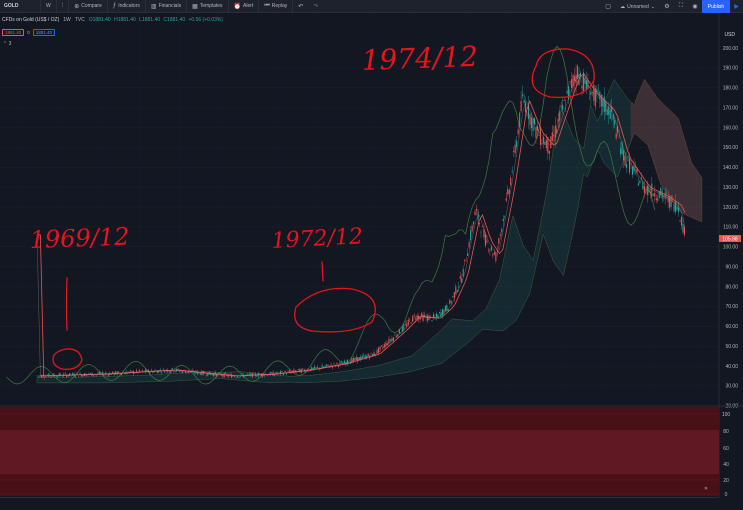 The height and width of the screenshot is (510, 743). Describe the element at coordinates (211, 6) in the screenshot. I see `toolbar-item-label: Templates` at that location.